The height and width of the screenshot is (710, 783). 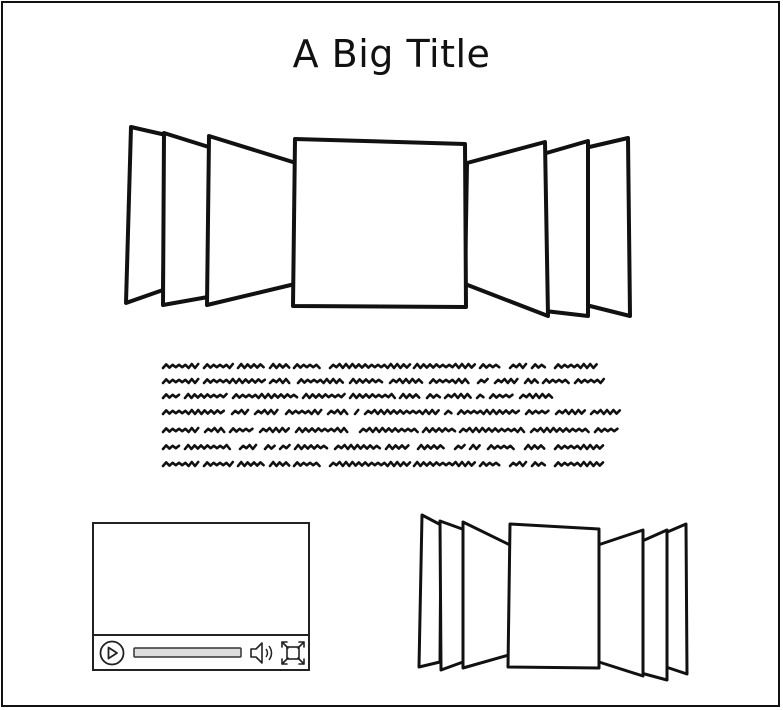 What do you see at coordinates (293, 653) in the screenshot?
I see `fullscreen-icon` at bounding box center [293, 653].